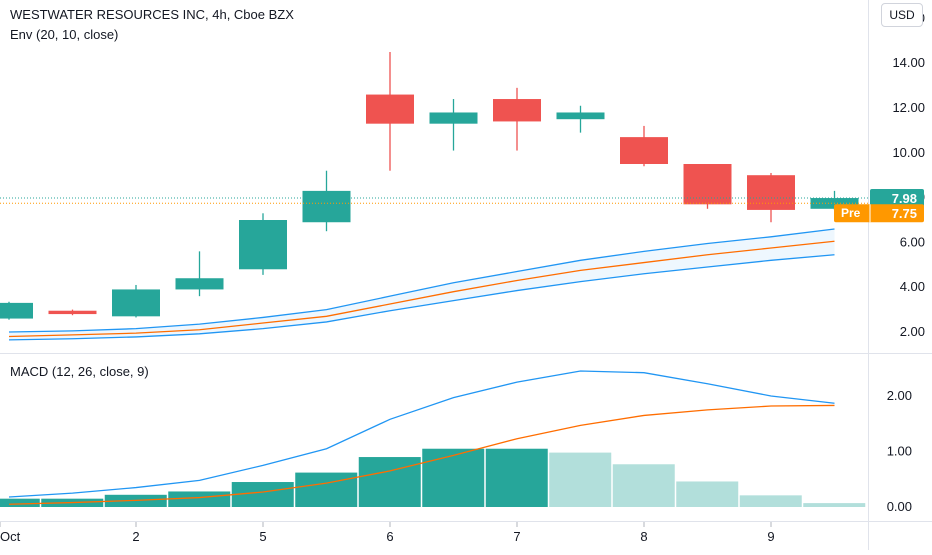 The height and width of the screenshot is (555, 932). I want to click on price-axis-tick: 2.00, so click(912, 331).